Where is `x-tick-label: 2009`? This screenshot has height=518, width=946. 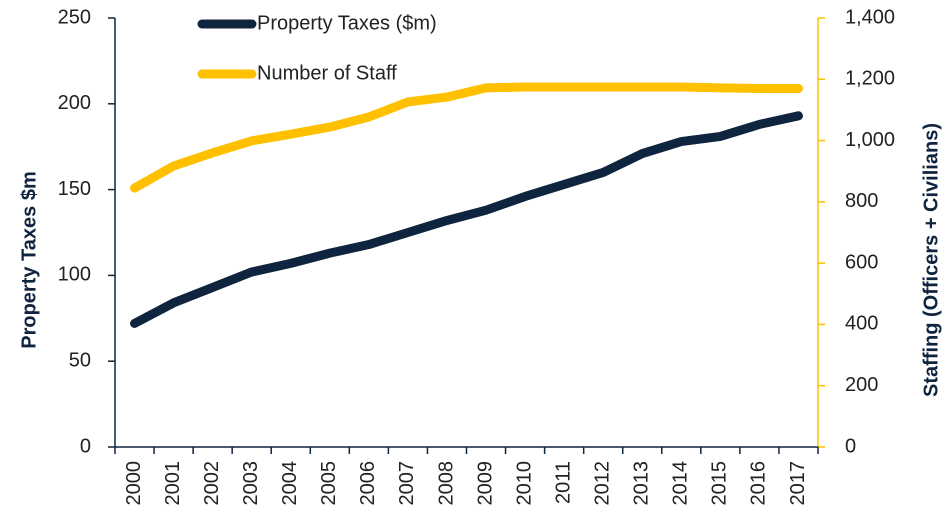 x-tick-label: 2009 is located at coordinates (485, 483).